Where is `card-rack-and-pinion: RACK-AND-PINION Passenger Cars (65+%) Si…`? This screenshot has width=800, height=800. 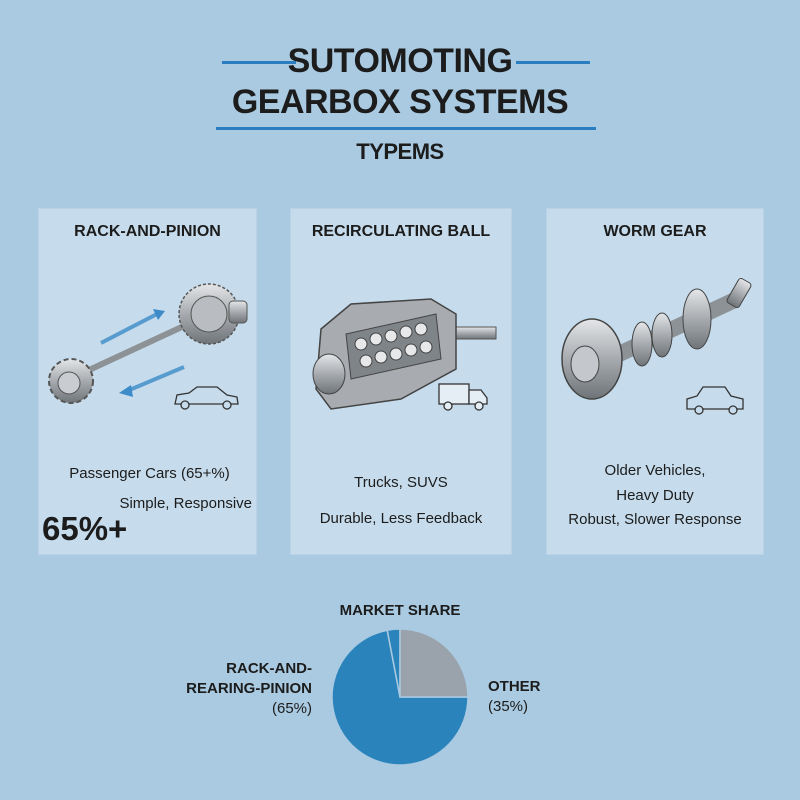 card-rack-and-pinion: RACK-AND-PINION Passenger Cars (65+%) Si… is located at coordinates (147, 381).